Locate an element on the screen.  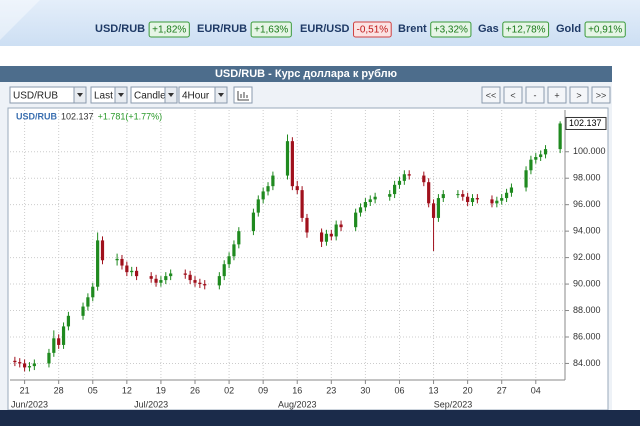
ticker-name: Gold is located at coordinates (568, 29).